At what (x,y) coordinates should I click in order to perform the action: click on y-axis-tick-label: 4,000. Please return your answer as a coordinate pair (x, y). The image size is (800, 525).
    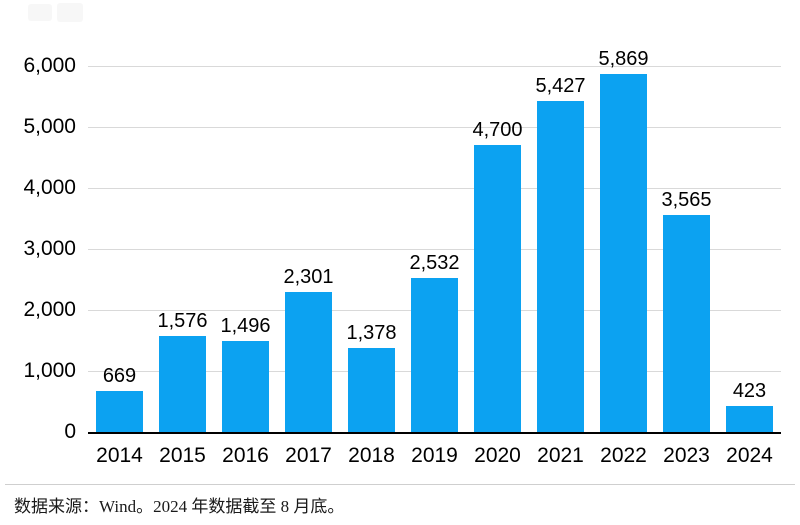
    Looking at the image, I should click on (49, 187).